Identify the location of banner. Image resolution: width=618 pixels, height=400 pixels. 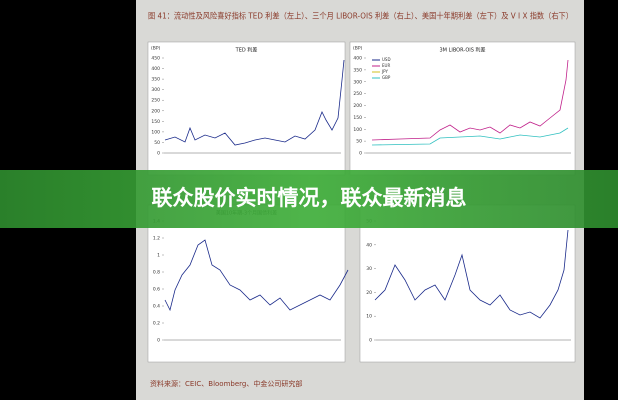
(309, 199).